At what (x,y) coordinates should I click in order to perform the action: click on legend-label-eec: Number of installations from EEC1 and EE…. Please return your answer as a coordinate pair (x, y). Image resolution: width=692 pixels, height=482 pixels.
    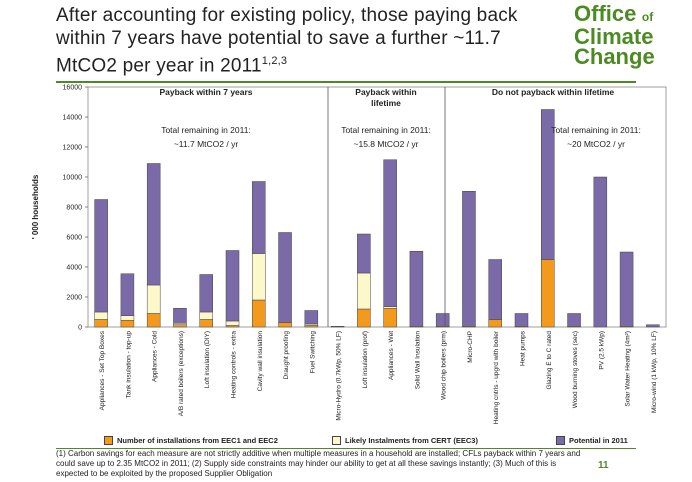
    Looking at the image, I should click on (197, 440).